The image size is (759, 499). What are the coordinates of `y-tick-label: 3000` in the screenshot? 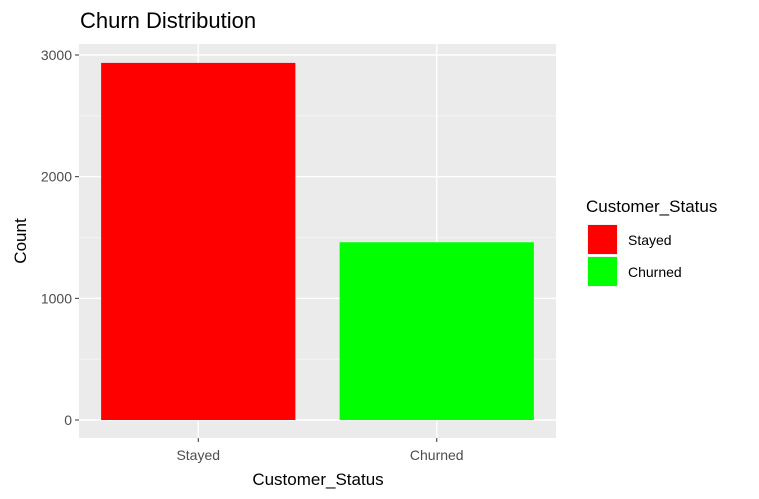 It's located at (56, 55).